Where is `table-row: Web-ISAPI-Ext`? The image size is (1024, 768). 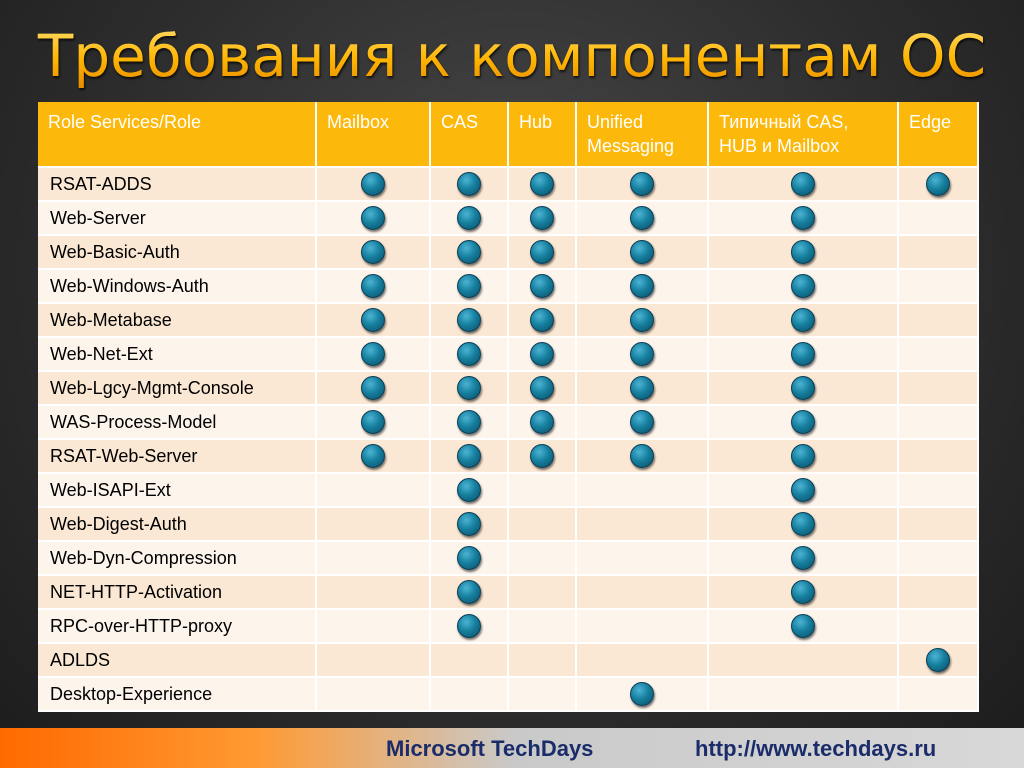
table-row: Web-ISAPI-Ext is located at coordinates (508, 490).